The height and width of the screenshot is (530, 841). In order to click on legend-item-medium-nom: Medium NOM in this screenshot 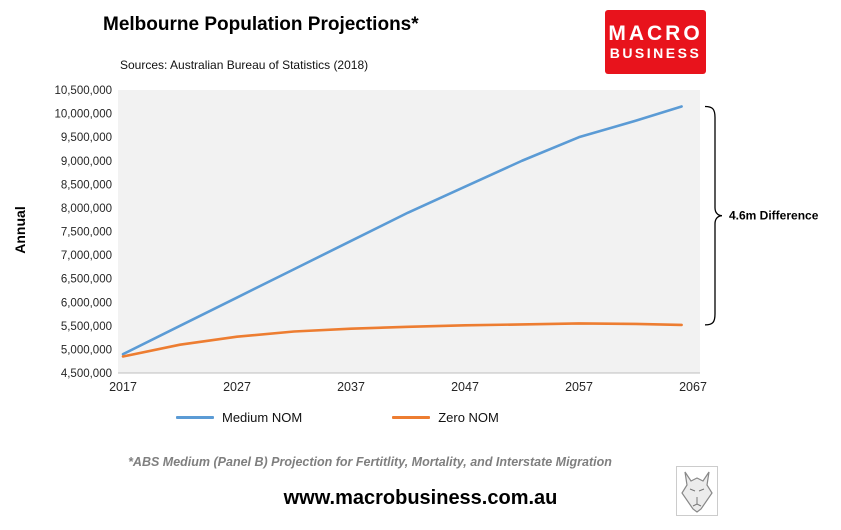, I will do `click(239, 417)`.